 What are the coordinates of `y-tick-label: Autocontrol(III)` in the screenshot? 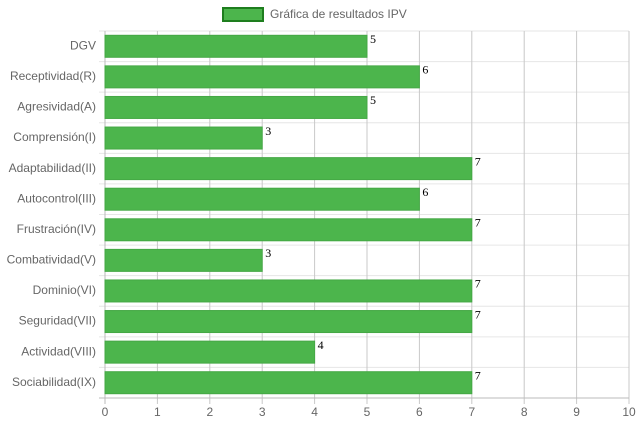 It's located at (56, 198).